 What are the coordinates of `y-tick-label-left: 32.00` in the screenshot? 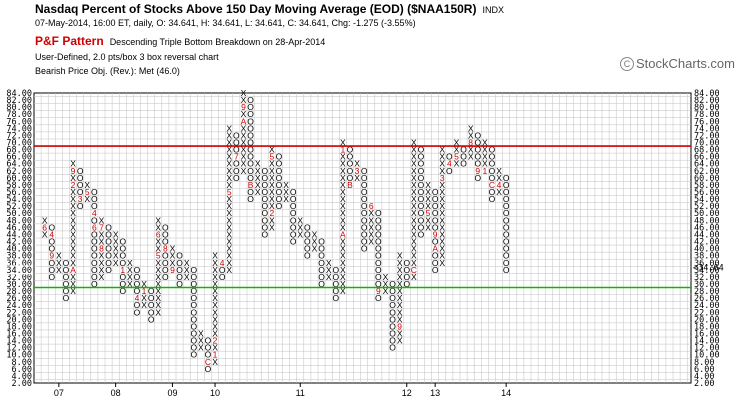 It's located at (19, 278).